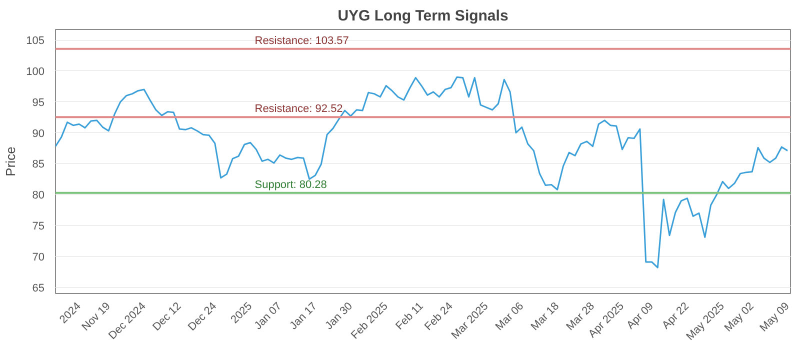 The height and width of the screenshot is (350, 800). What do you see at coordinates (301, 40) in the screenshot?
I see `ref-line-label: Resistance: 103.57` at bounding box center [301, 40].